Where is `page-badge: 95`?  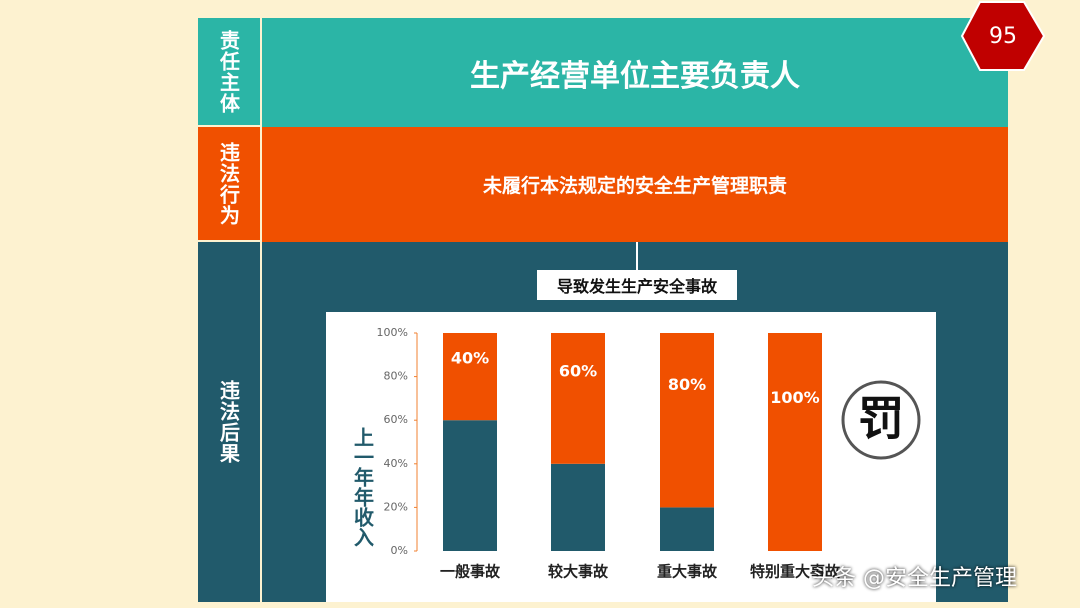 page-badge: 95 is located at coordinates (1003, 35).